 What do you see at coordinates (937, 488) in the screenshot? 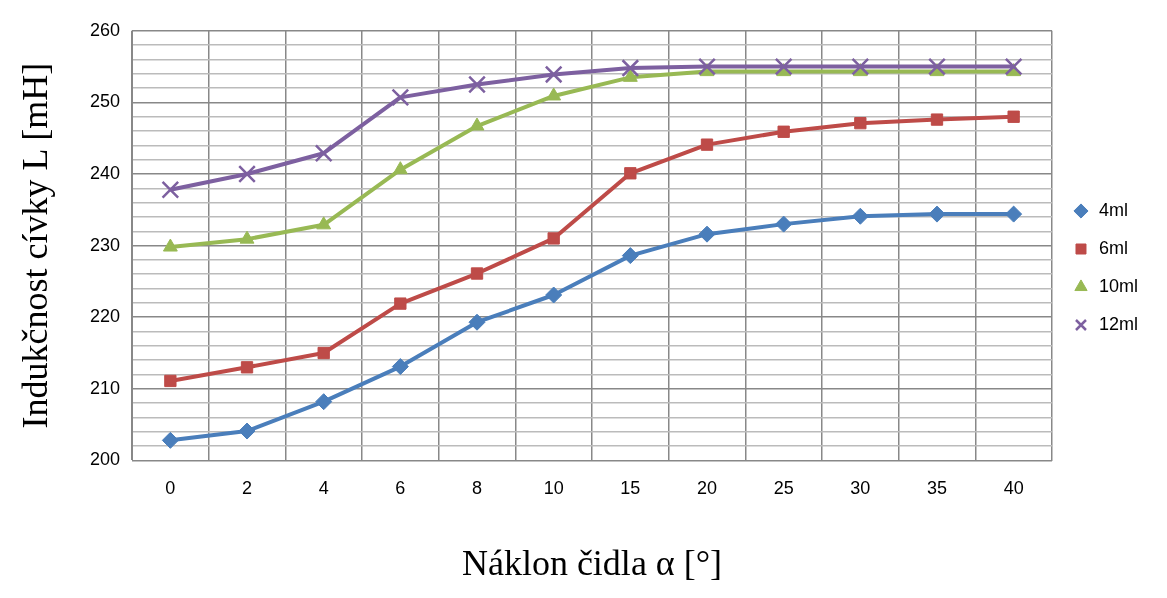
I see `x-tick-label: 35` at bounding box center [937, 488].